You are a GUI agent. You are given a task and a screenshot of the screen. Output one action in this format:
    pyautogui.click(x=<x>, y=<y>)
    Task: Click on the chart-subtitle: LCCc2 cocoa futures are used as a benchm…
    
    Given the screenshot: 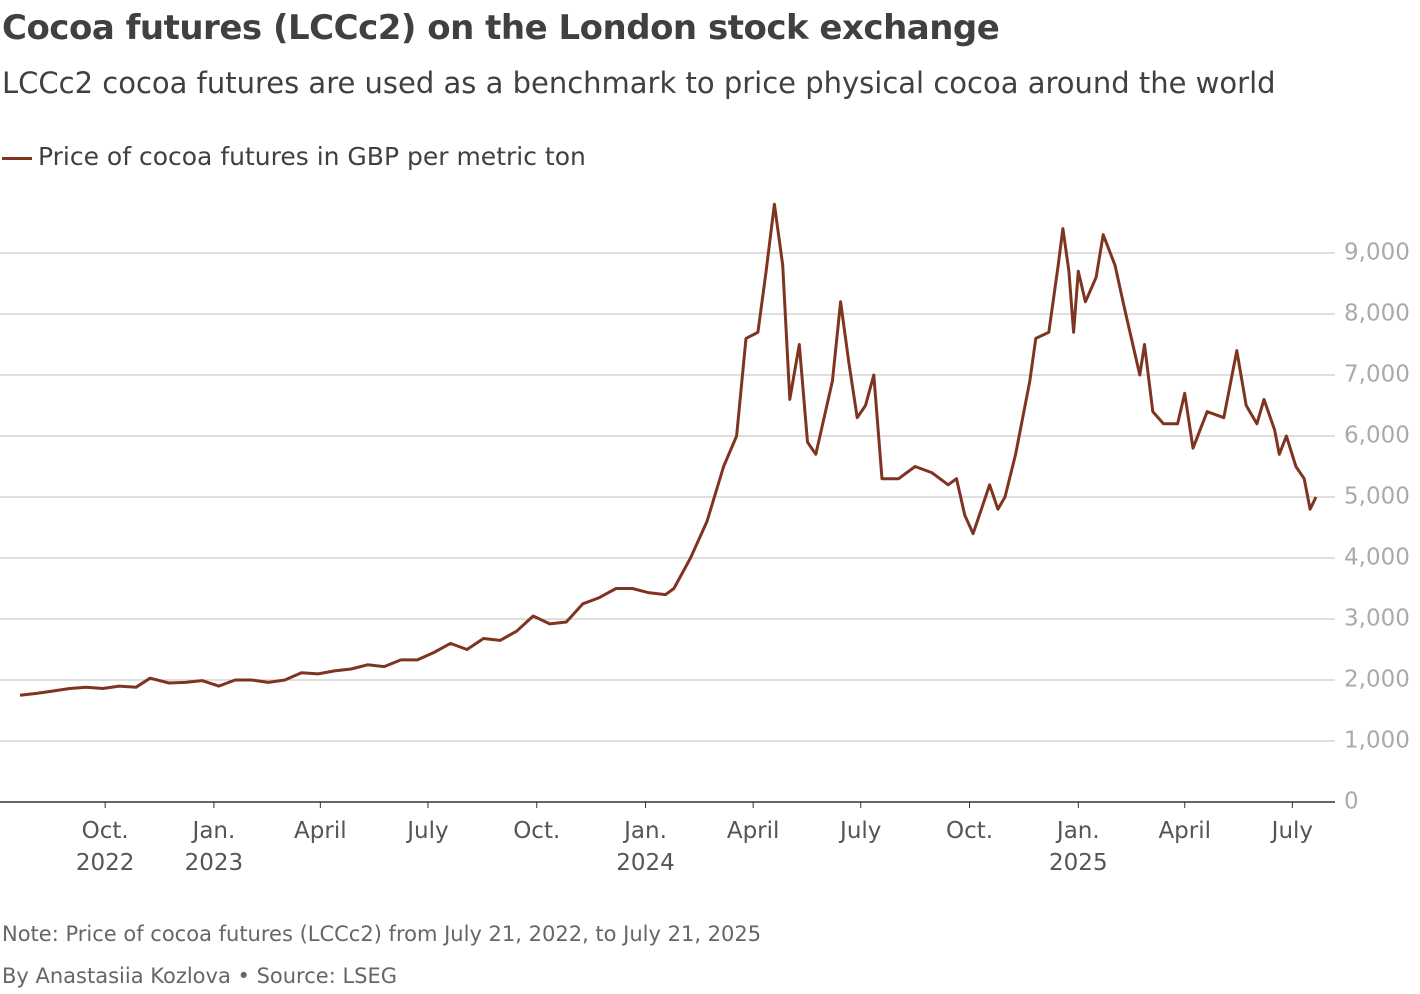 What is the action you would take?
    pyautogui.click(x=639, y=83)
    